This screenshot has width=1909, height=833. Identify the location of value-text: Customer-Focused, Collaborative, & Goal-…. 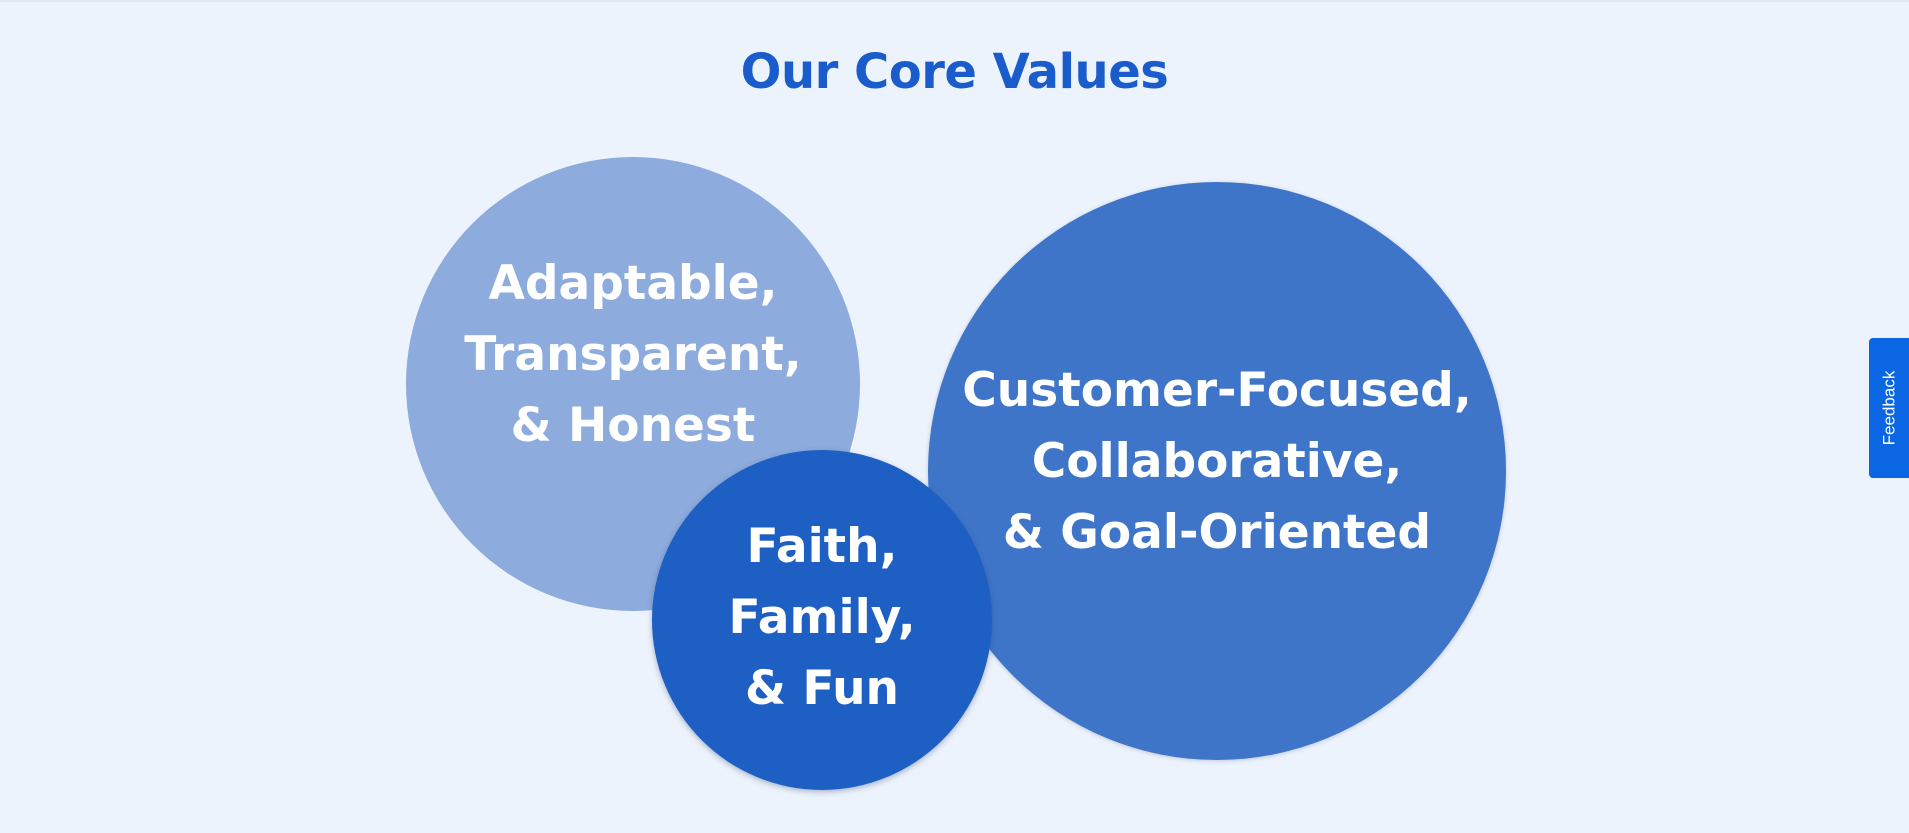
(1216, 461).